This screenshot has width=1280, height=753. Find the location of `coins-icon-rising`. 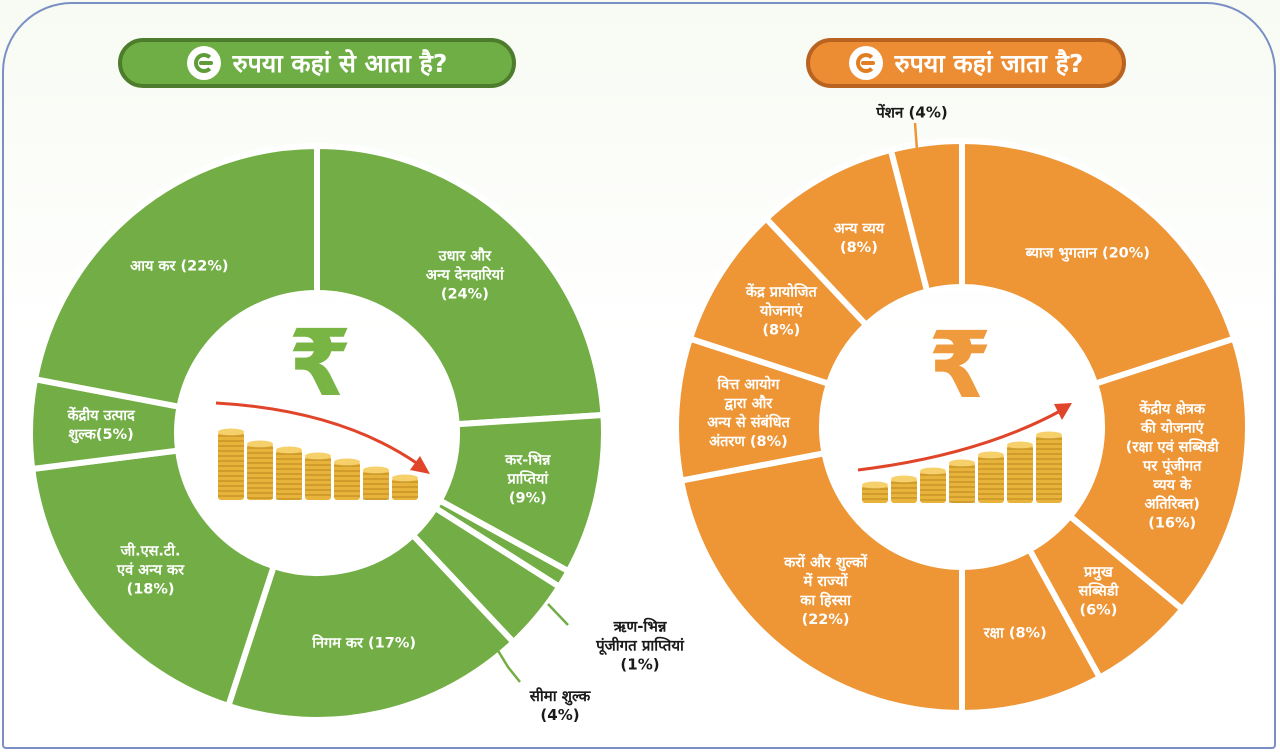

coins-icon-rising is located at coordinates (962, 467).